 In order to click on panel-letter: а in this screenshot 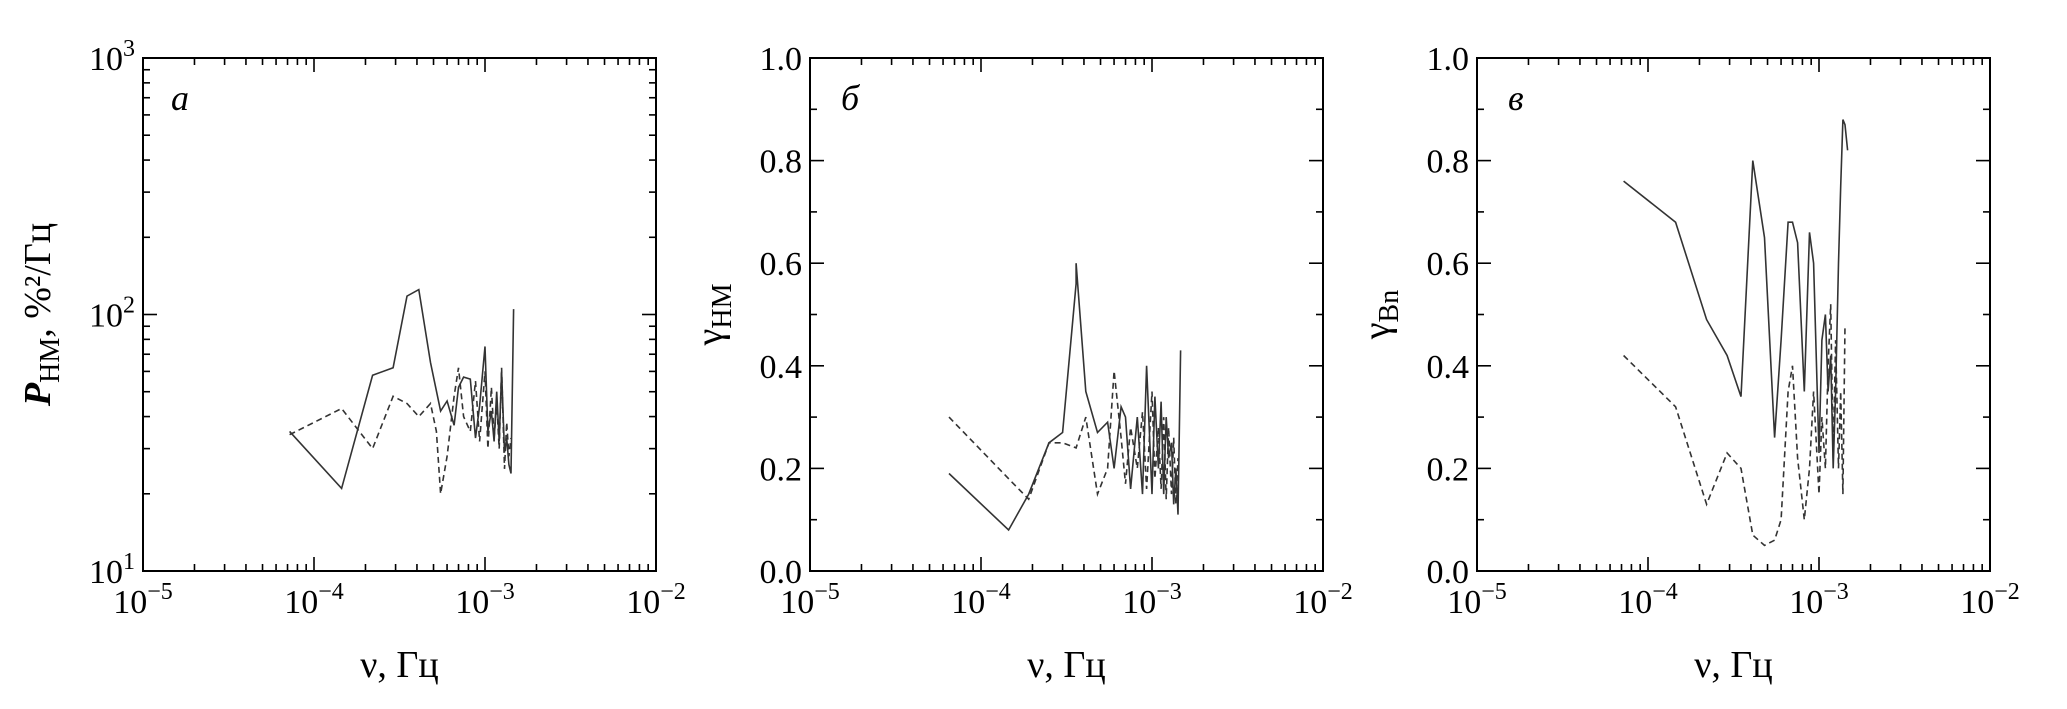, I will do `click(180, 98)`.